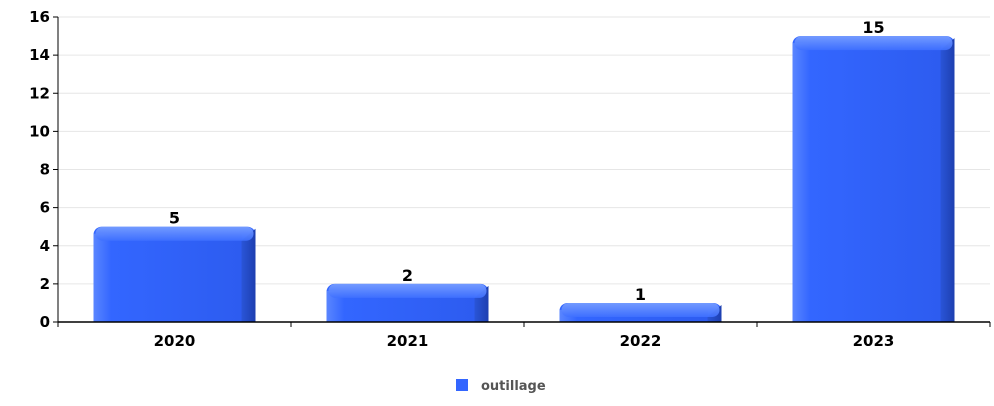 The image size is (994, 406). Describe the element at coordinates (640, 294) in the screenshot. I see `data-label: 1` at that location.